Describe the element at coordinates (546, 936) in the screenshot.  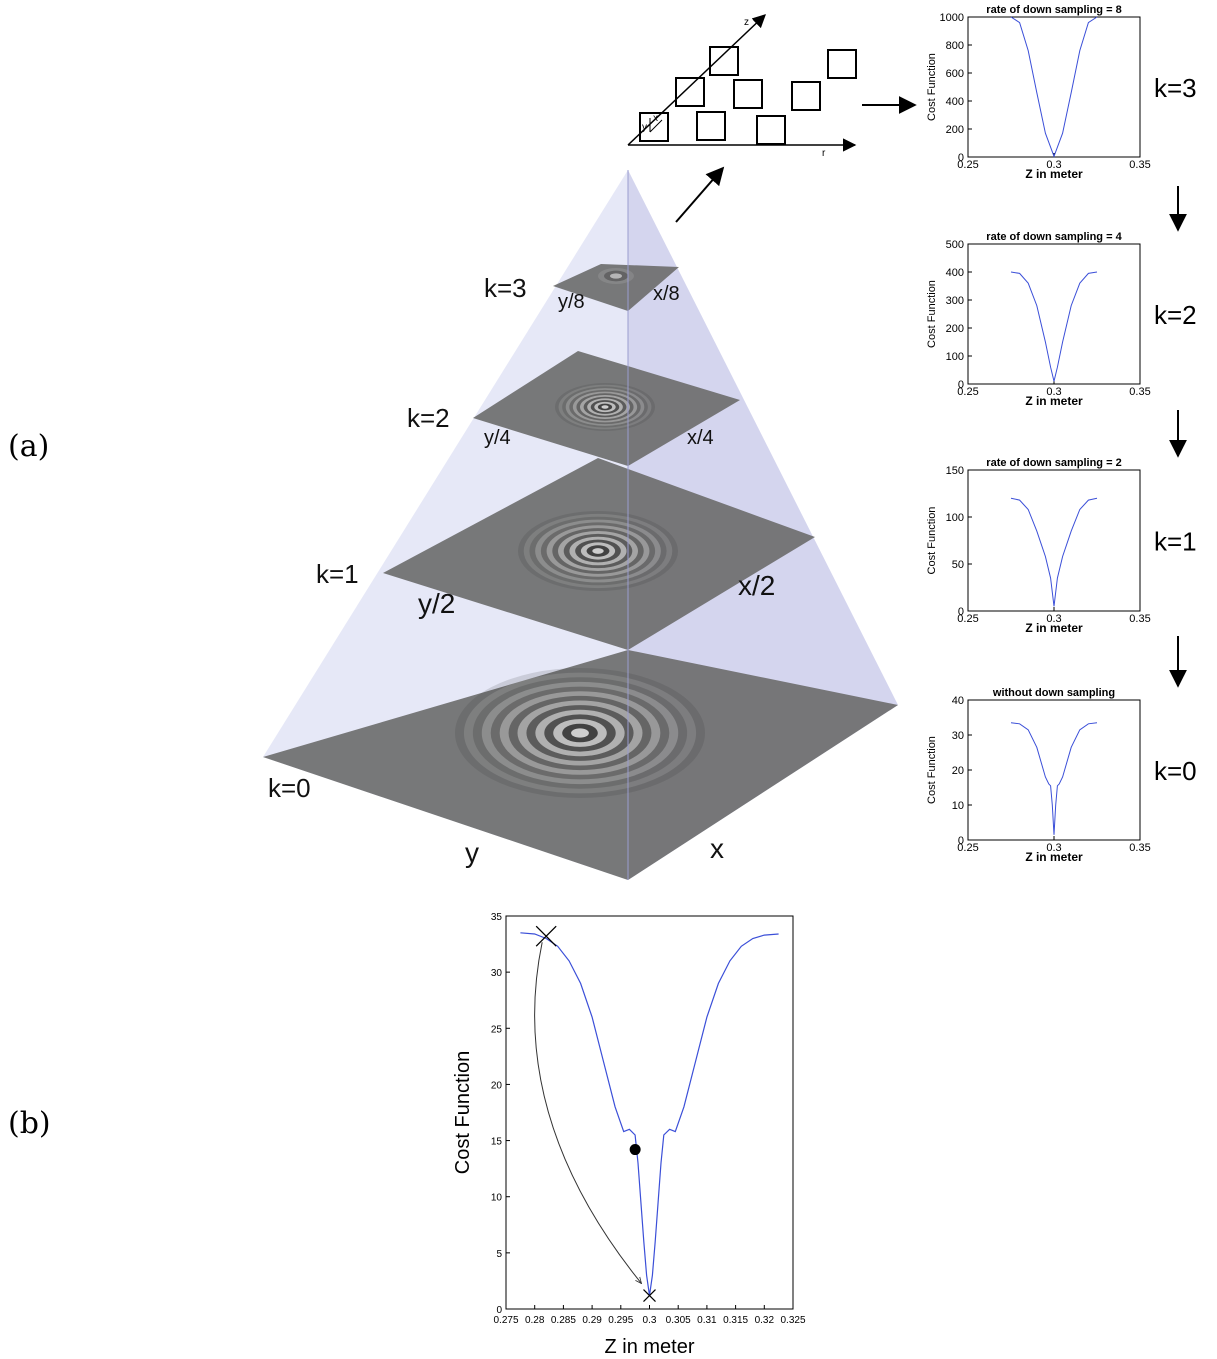
I see `start-cross-marker` at that location.